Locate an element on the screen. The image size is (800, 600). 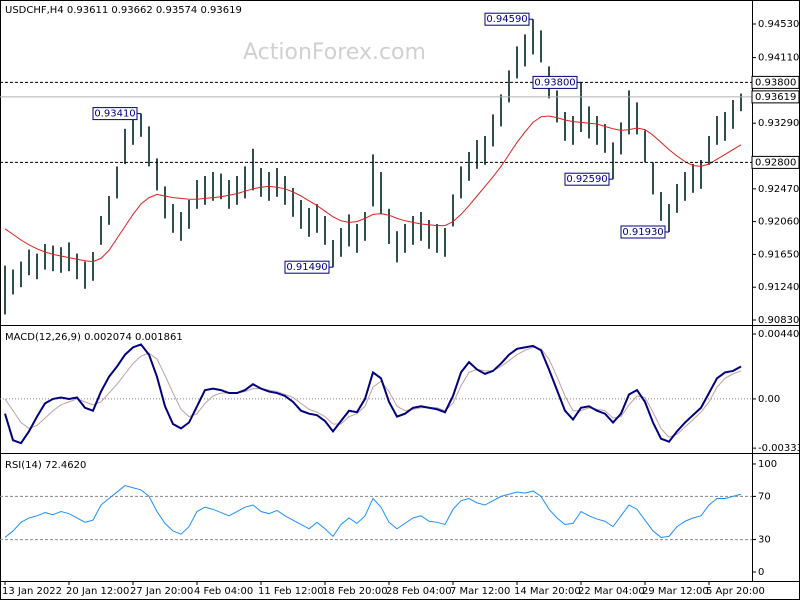
annotation-label: 0.94590 is located at coordinates (506, 19).